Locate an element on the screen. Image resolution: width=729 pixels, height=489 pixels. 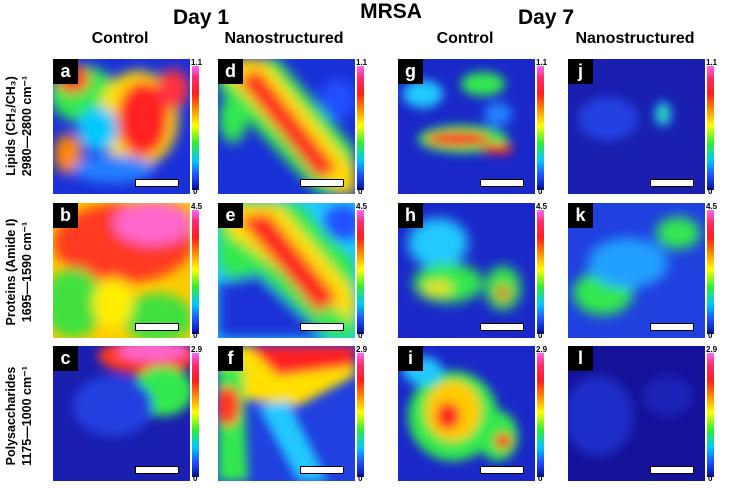
row-label-proteins-range: 1695—1590 cm⁻¹ is located at coordinates (27, 272).